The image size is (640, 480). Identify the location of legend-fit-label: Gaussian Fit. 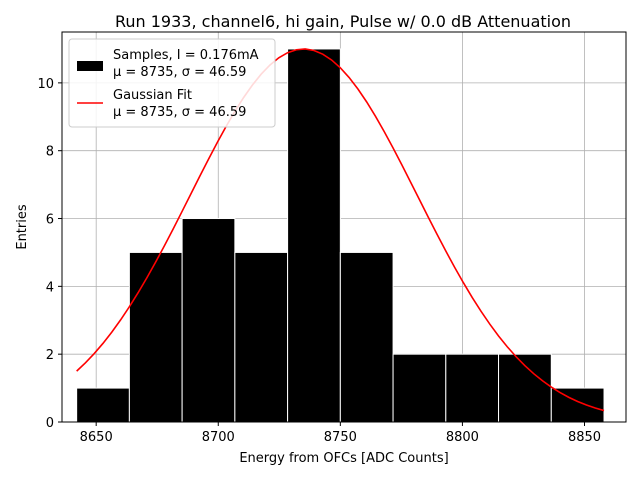
(152, 95).